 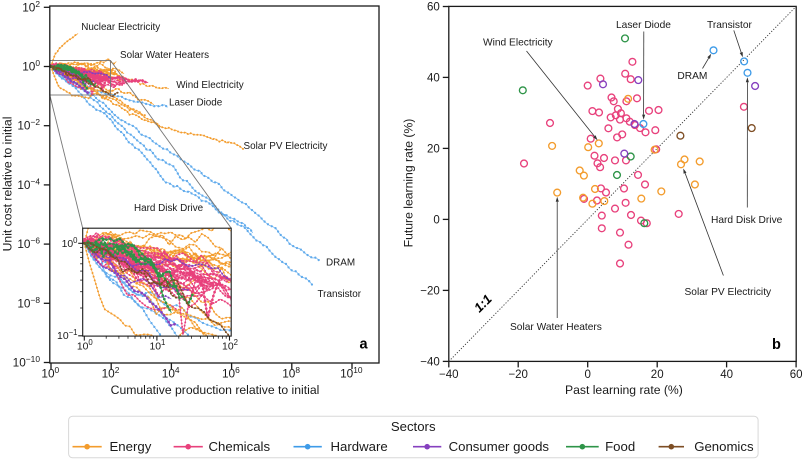 I want to click on svg-text: Sectors, so click(x=413, y=426).